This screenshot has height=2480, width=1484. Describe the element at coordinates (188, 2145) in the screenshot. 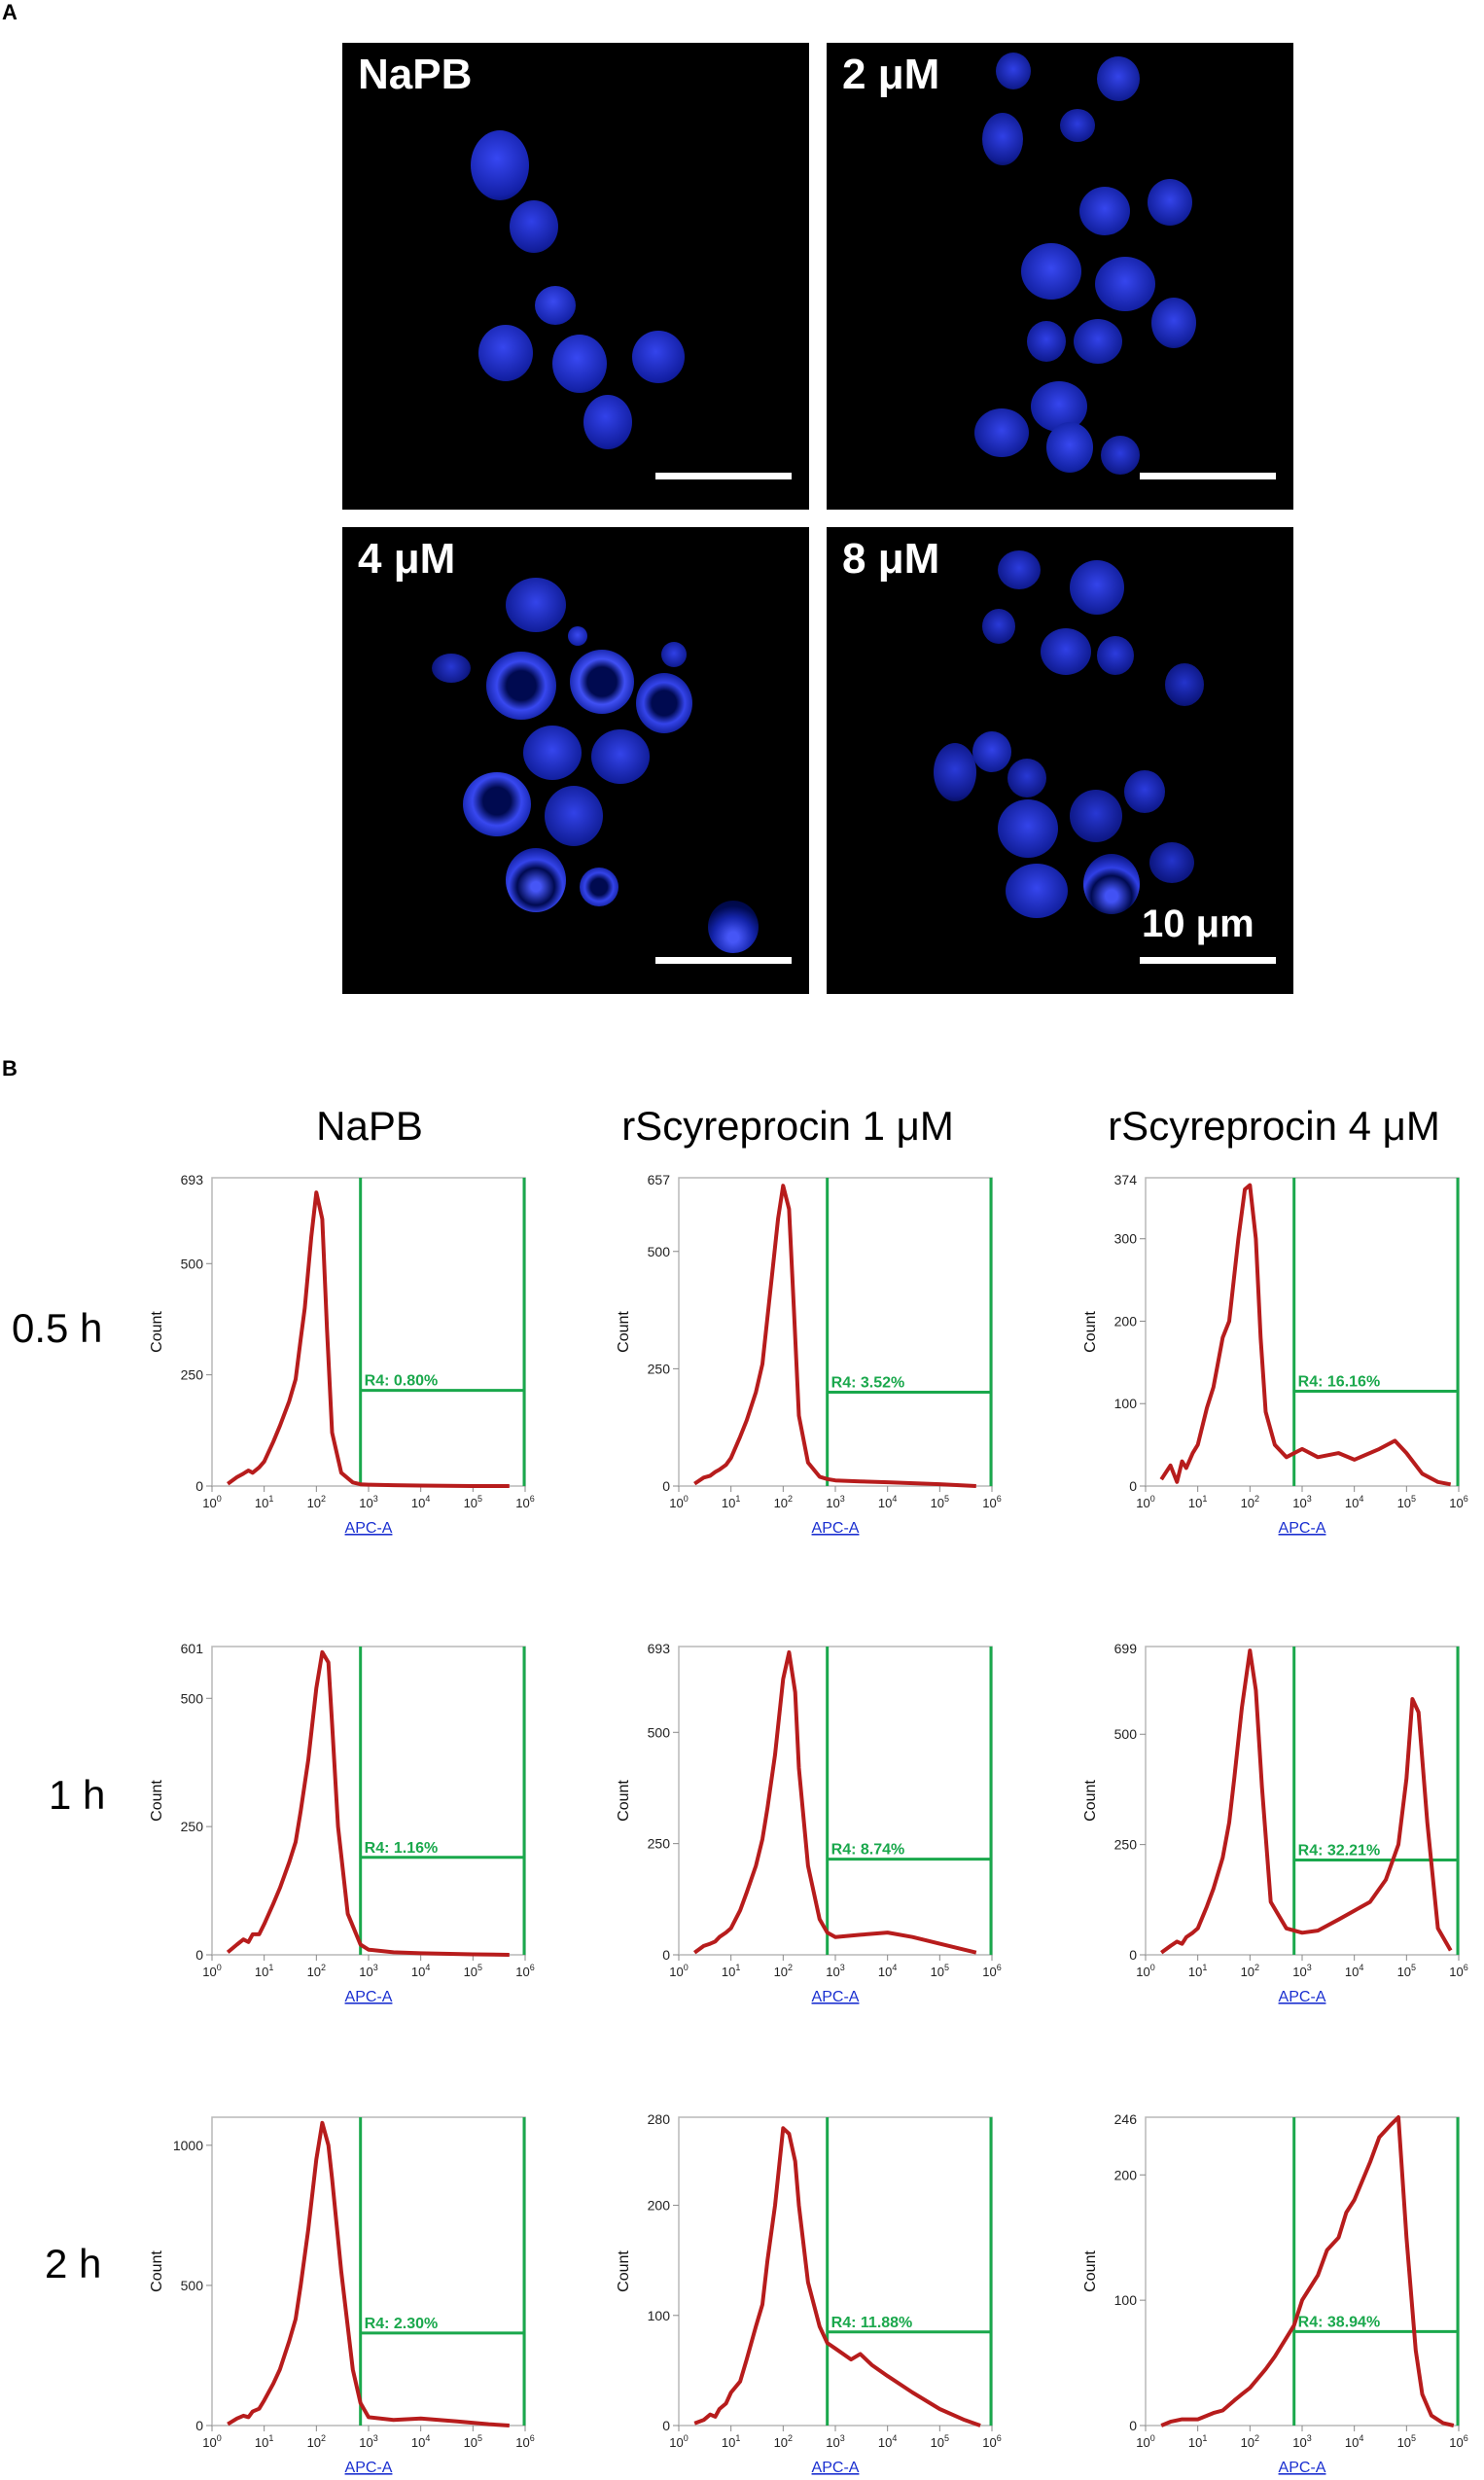

I see `y-tick-label: 1000` at that location.